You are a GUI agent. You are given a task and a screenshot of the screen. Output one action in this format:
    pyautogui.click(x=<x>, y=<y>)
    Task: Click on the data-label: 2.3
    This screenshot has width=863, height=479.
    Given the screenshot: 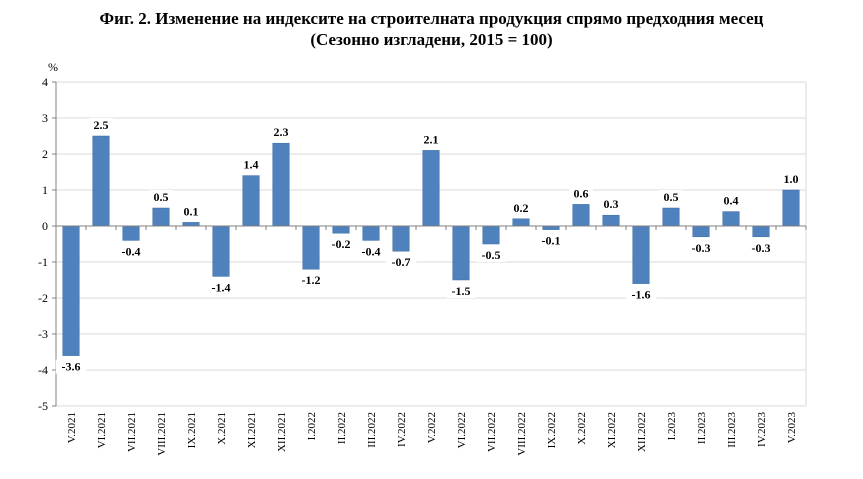 What is the action you would take?
    pyautogui.click(x=281, y=132)
    